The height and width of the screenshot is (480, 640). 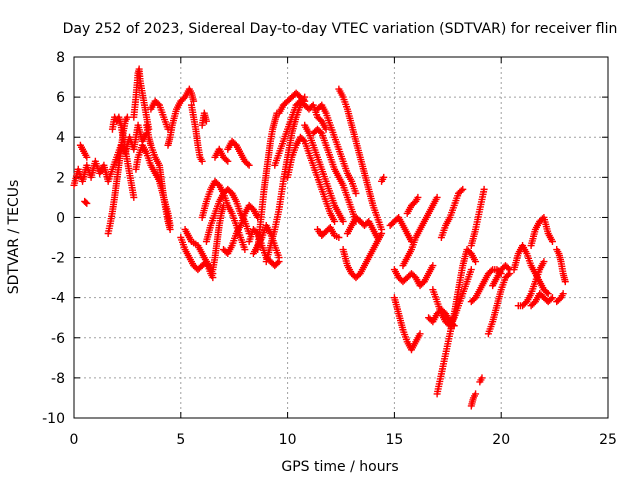 What do you see at coordinates (60, 98) in the screenshot?
I see `y-tick-label: 6` at bounding box center [60, 98].